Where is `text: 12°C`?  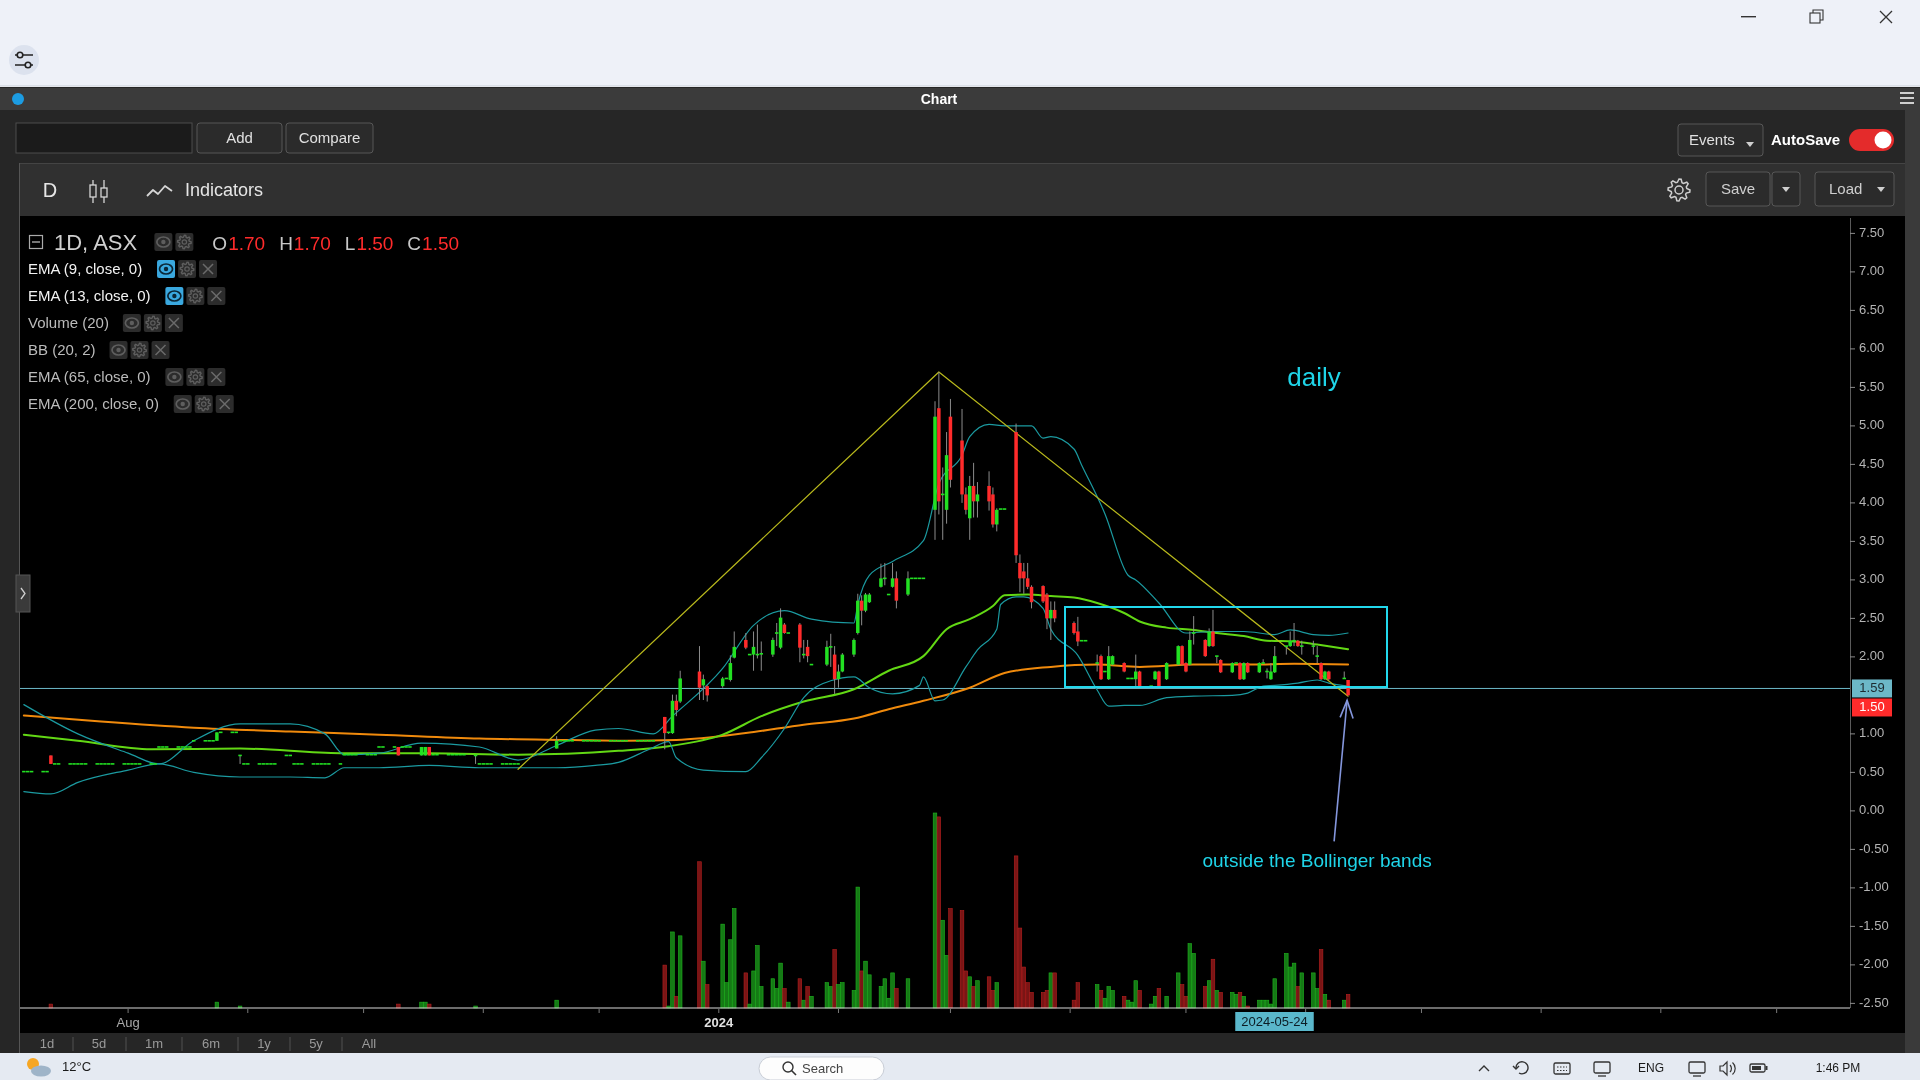
text: 12°C is located at coordinates (77, 1066).